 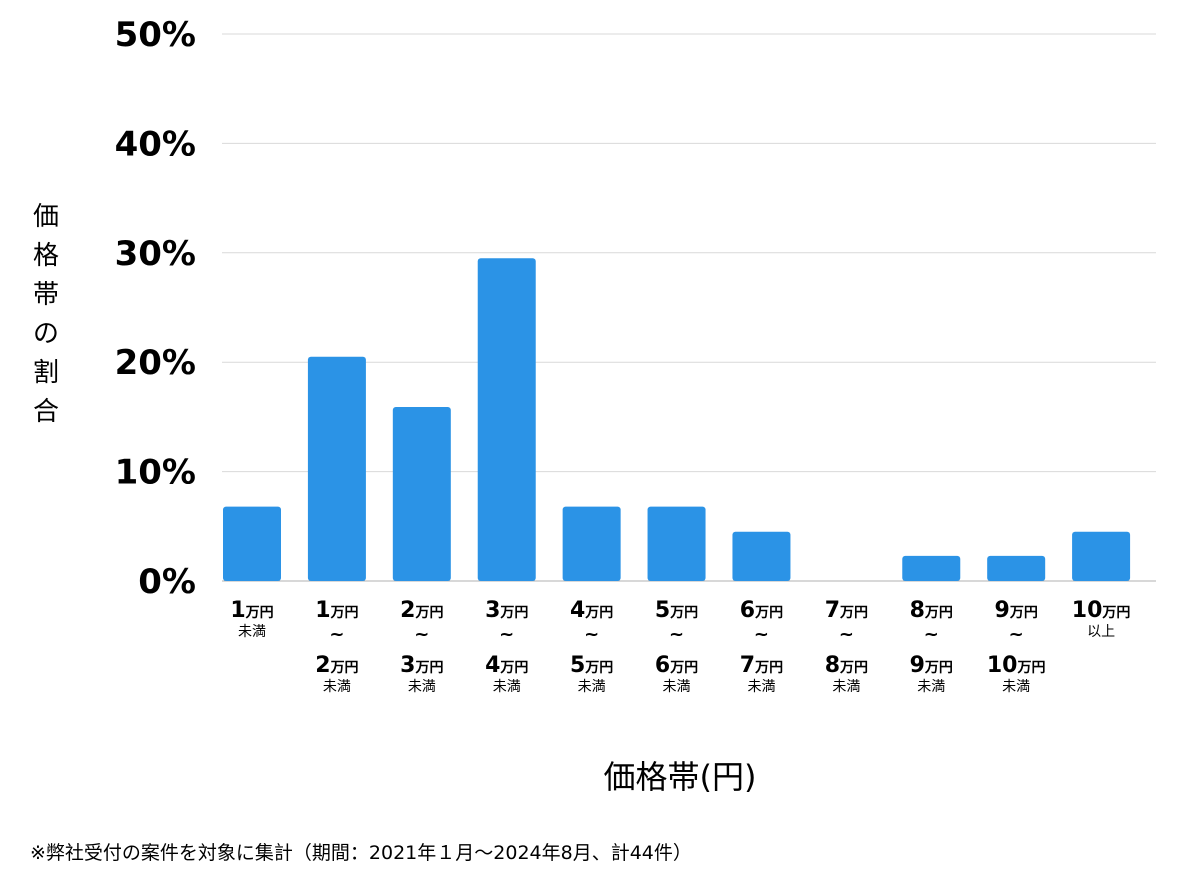 What do you see at coordinates (45, 412) in the screenshot?
I see `y-axis-label-char: 合` at bounding box center [45, 412].